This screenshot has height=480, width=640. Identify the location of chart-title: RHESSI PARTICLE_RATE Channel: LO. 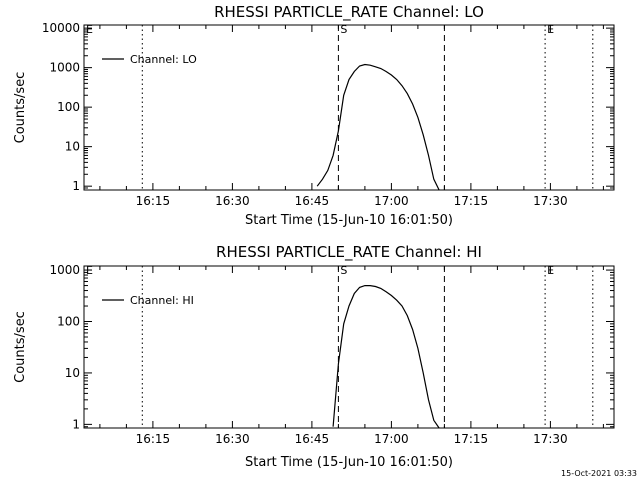
(349, 12).